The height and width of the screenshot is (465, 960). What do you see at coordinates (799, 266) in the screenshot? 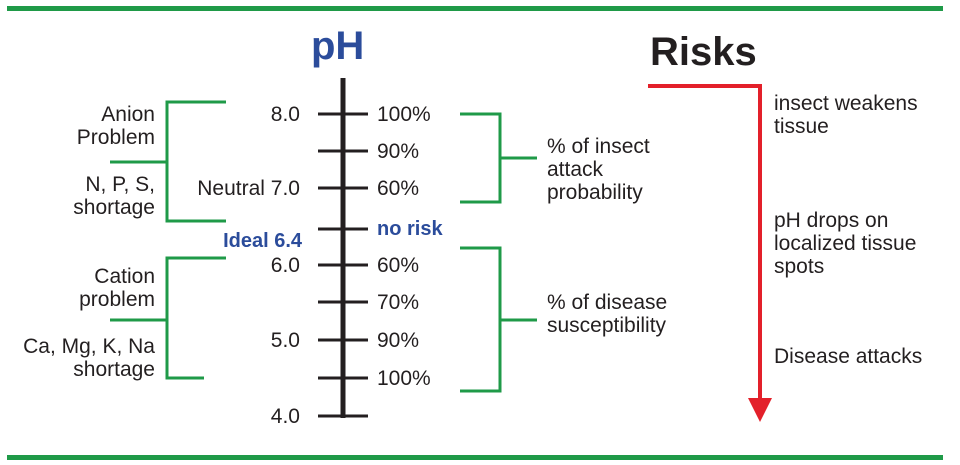
I see `risk-step2-line3: spots` at bounding box center [799, 266].